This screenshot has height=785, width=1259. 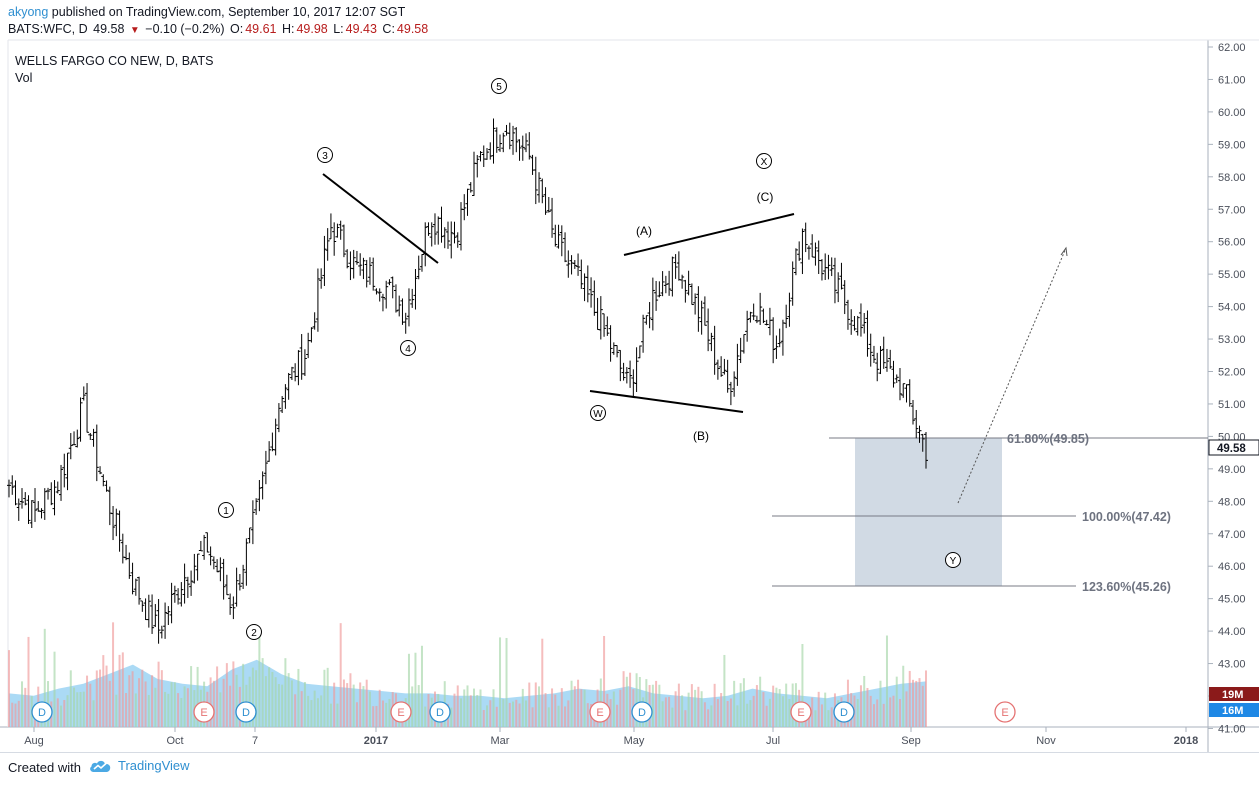 I want to click on tradingview-brand: TradingView, so click(x=139, y=765).